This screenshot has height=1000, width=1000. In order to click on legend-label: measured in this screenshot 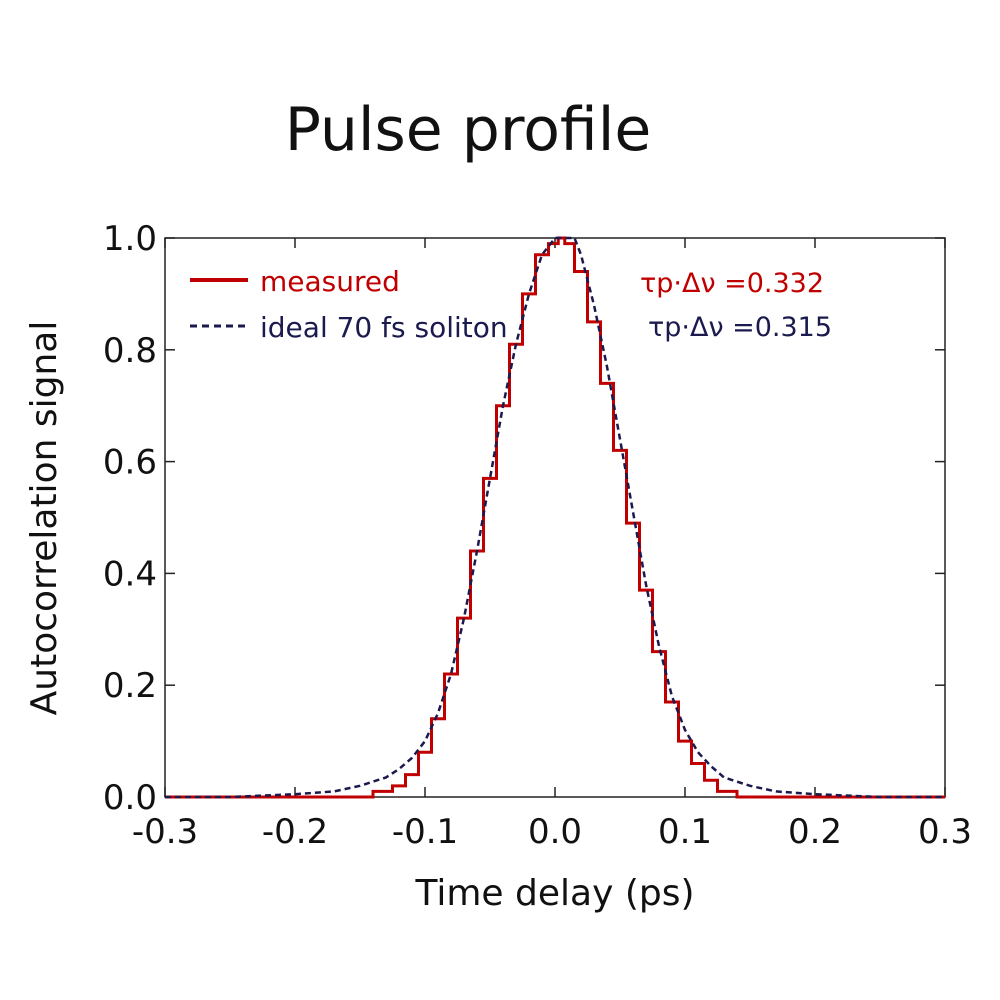, I will do `click(330, 281)`.